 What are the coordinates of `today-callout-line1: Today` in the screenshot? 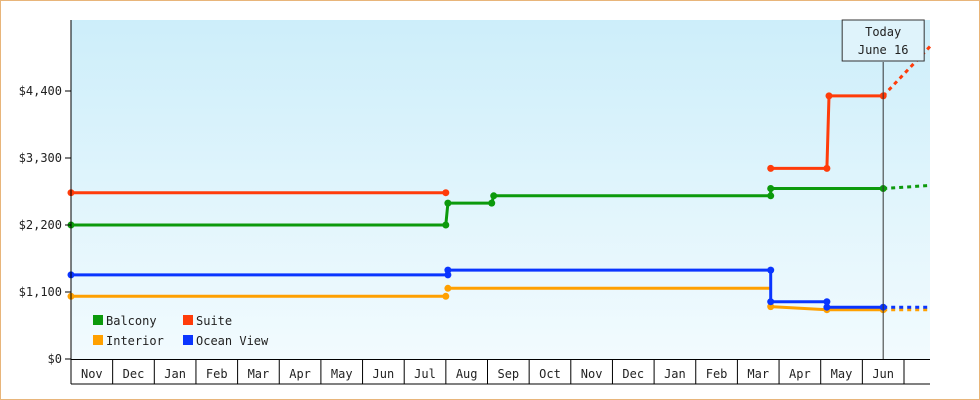 It's located at (883, 32).